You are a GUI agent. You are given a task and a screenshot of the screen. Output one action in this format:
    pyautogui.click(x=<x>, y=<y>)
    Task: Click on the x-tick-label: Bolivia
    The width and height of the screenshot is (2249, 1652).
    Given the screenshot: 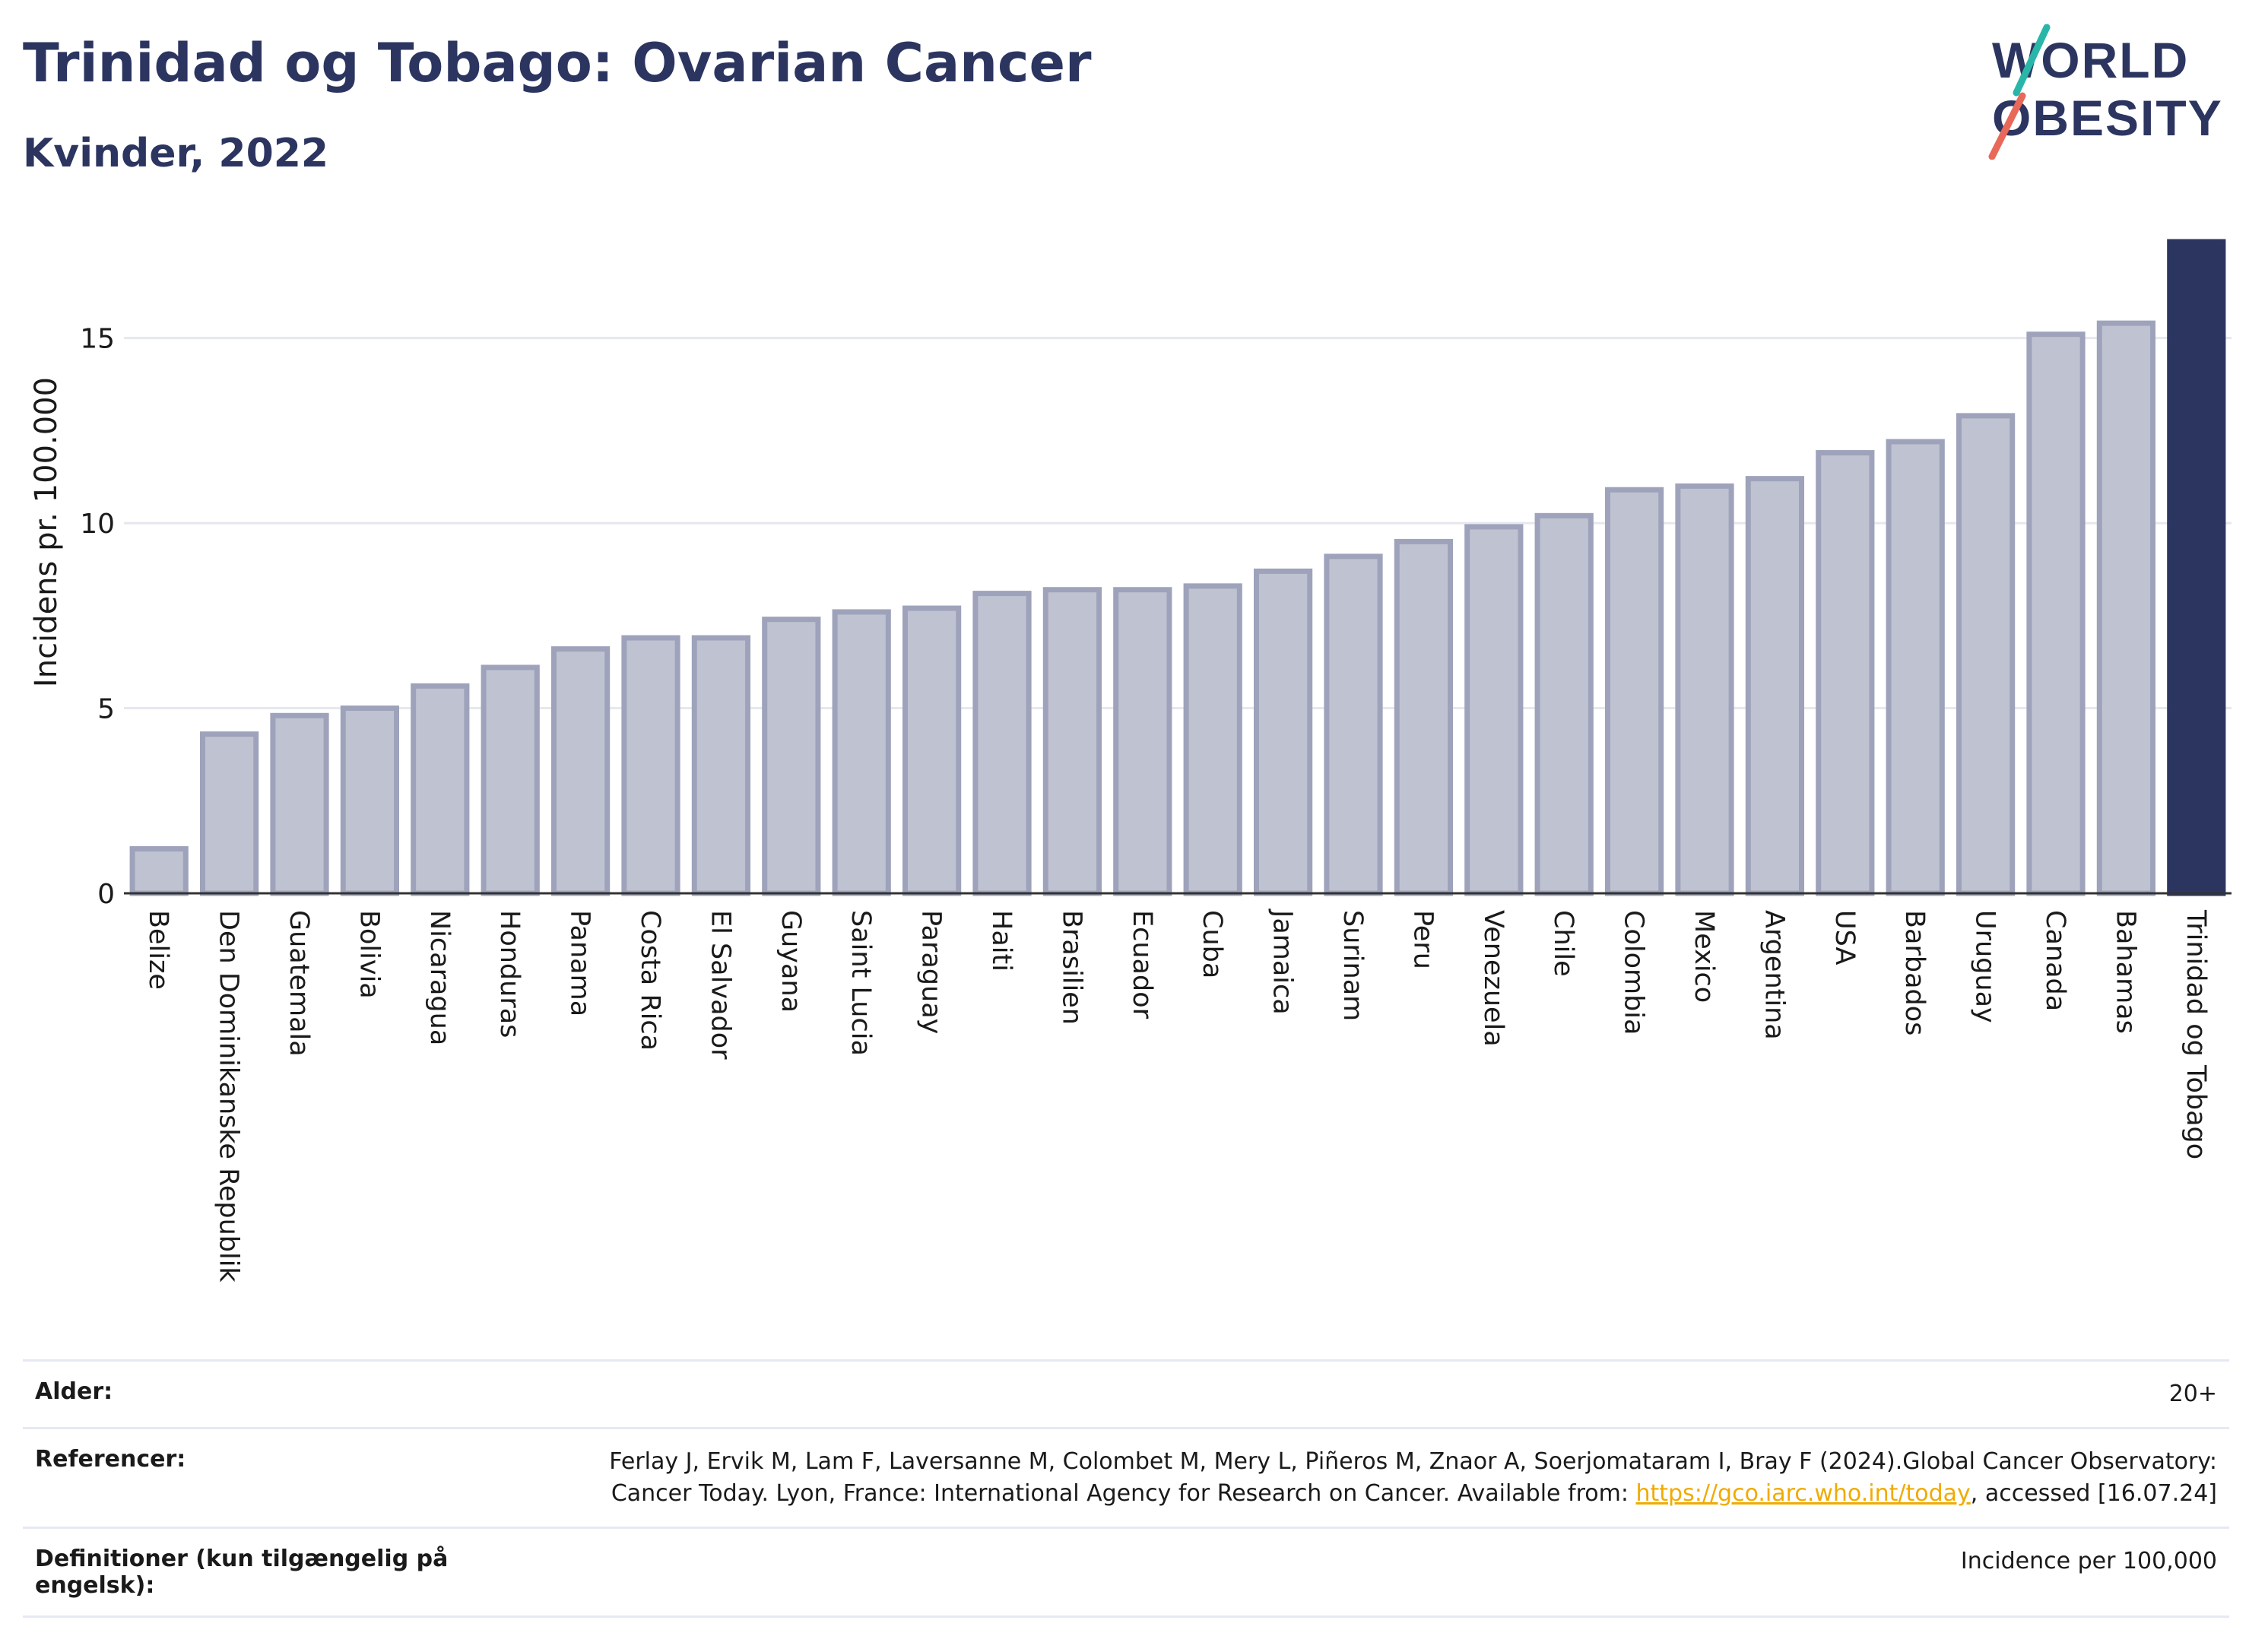 What is the action you would take?
    pyautogui.click(x=369, y=954)
    